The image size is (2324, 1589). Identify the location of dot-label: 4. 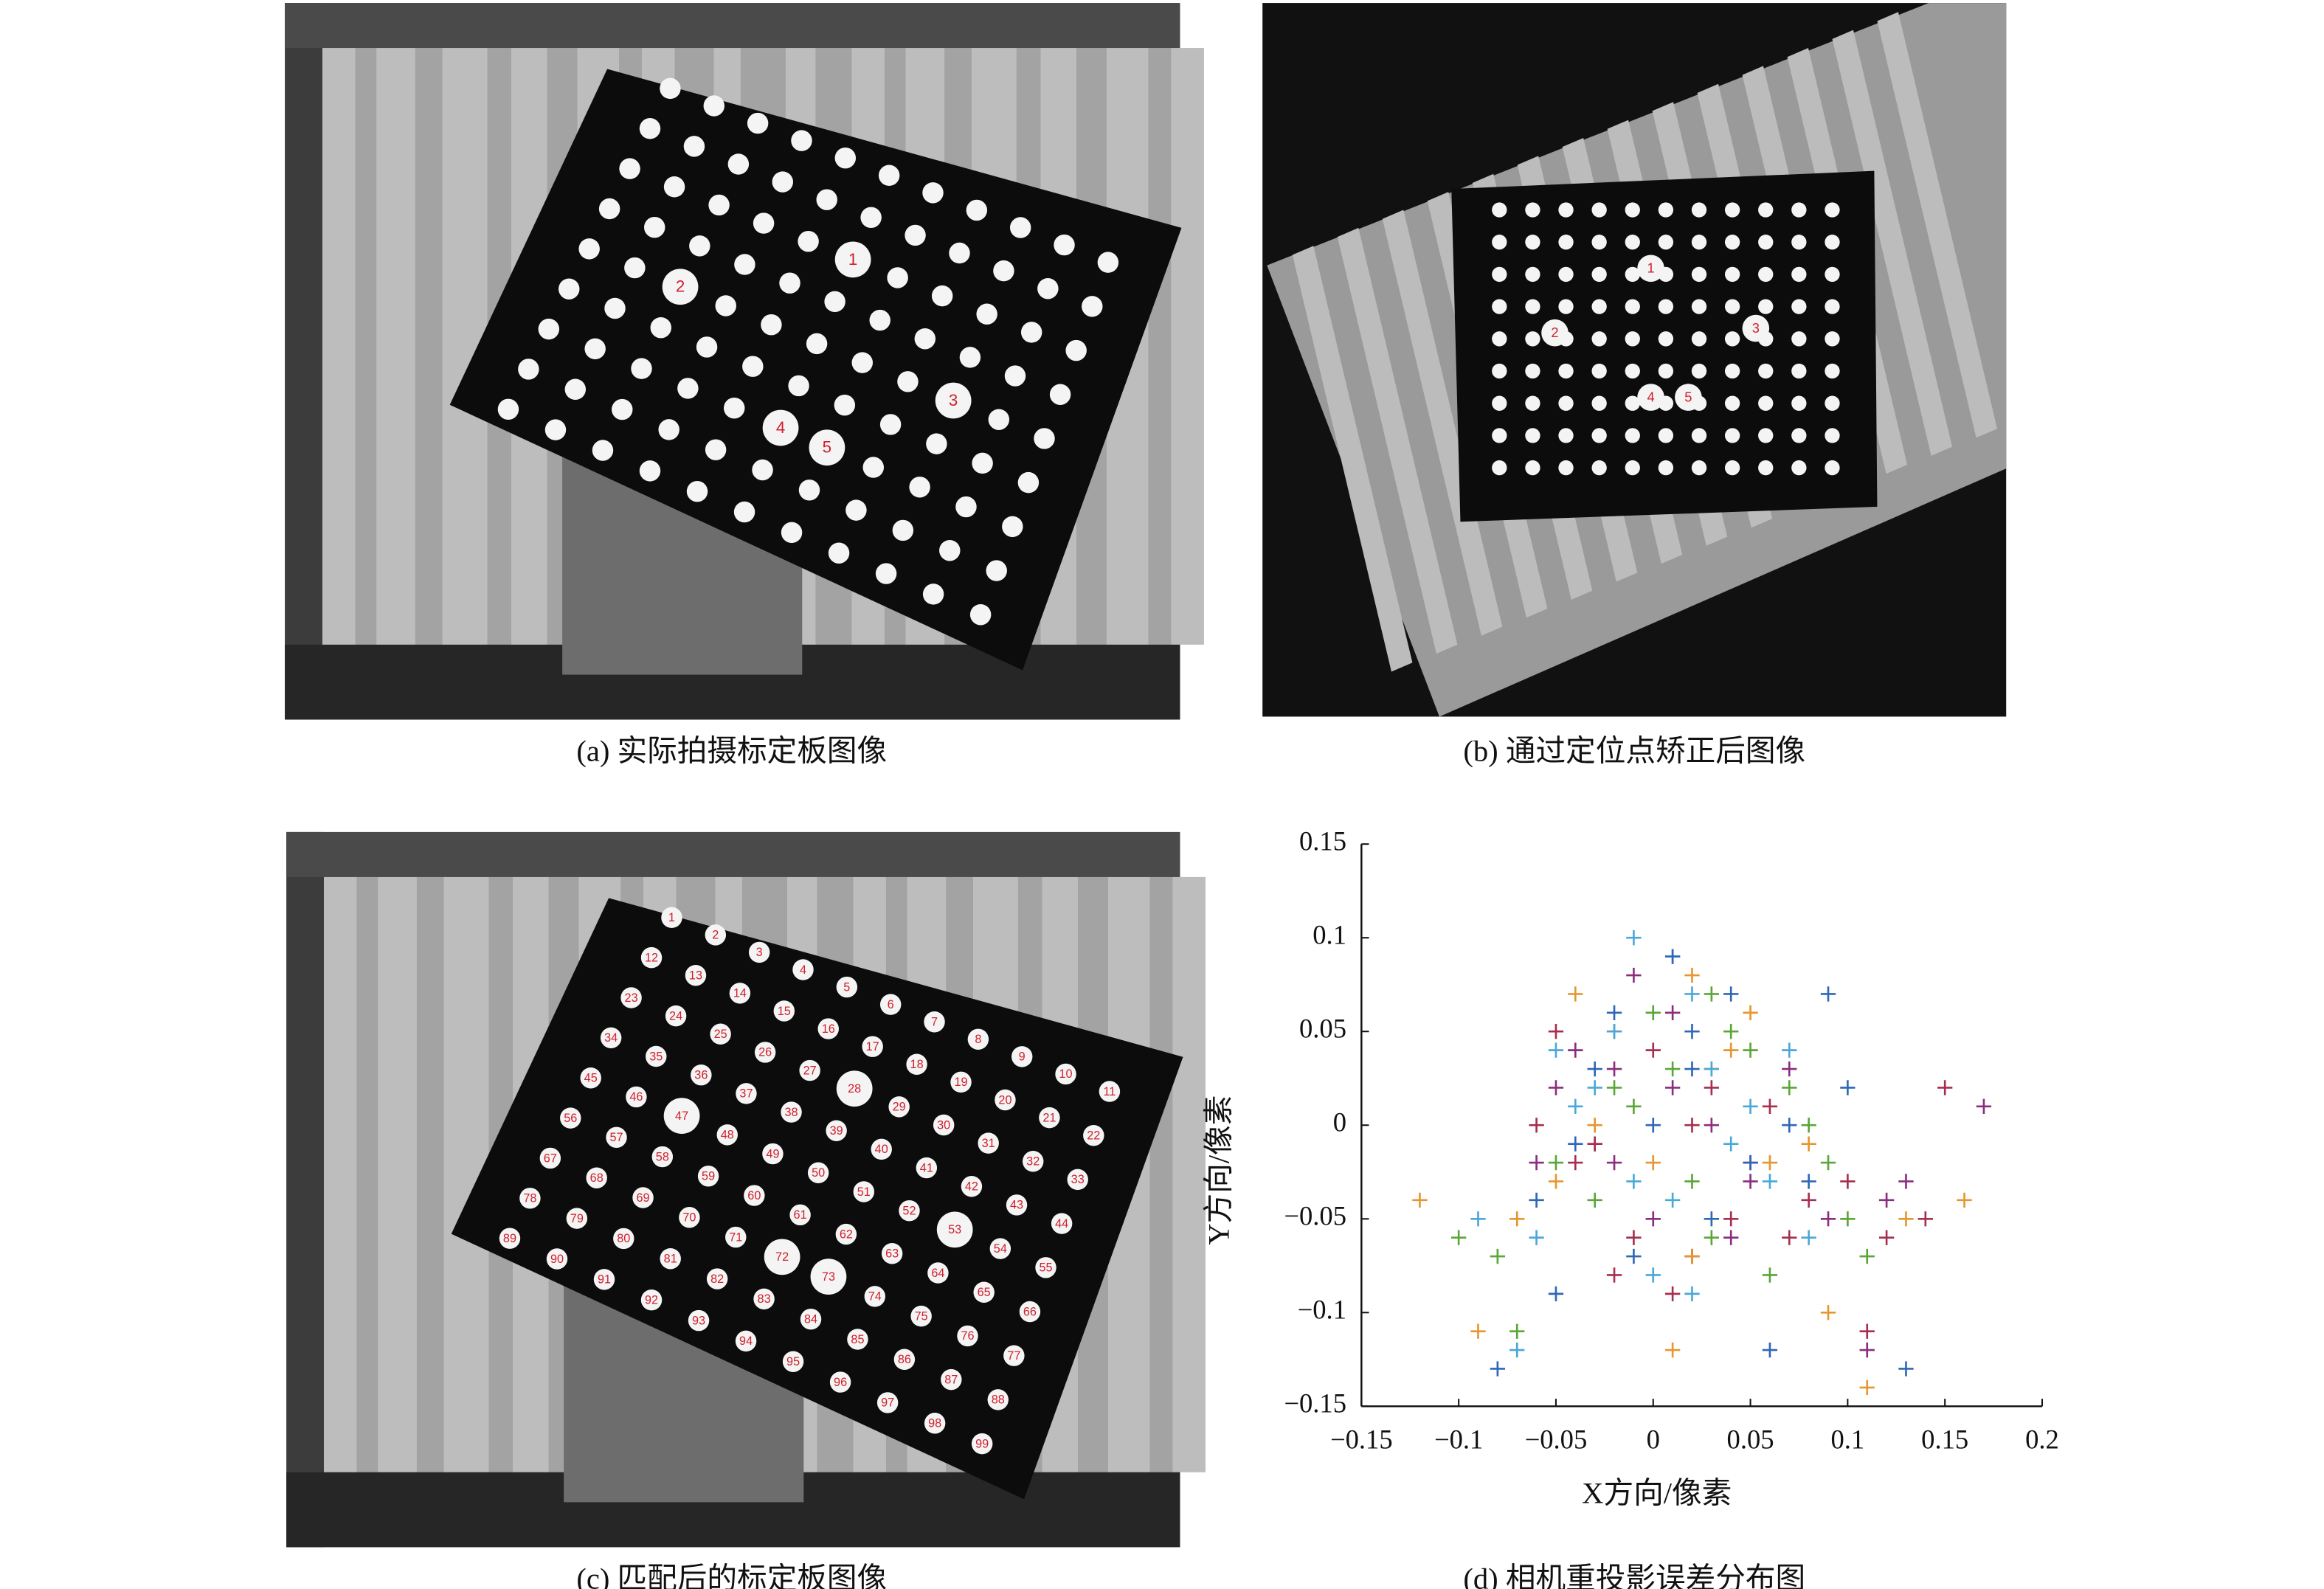
(803, 970).